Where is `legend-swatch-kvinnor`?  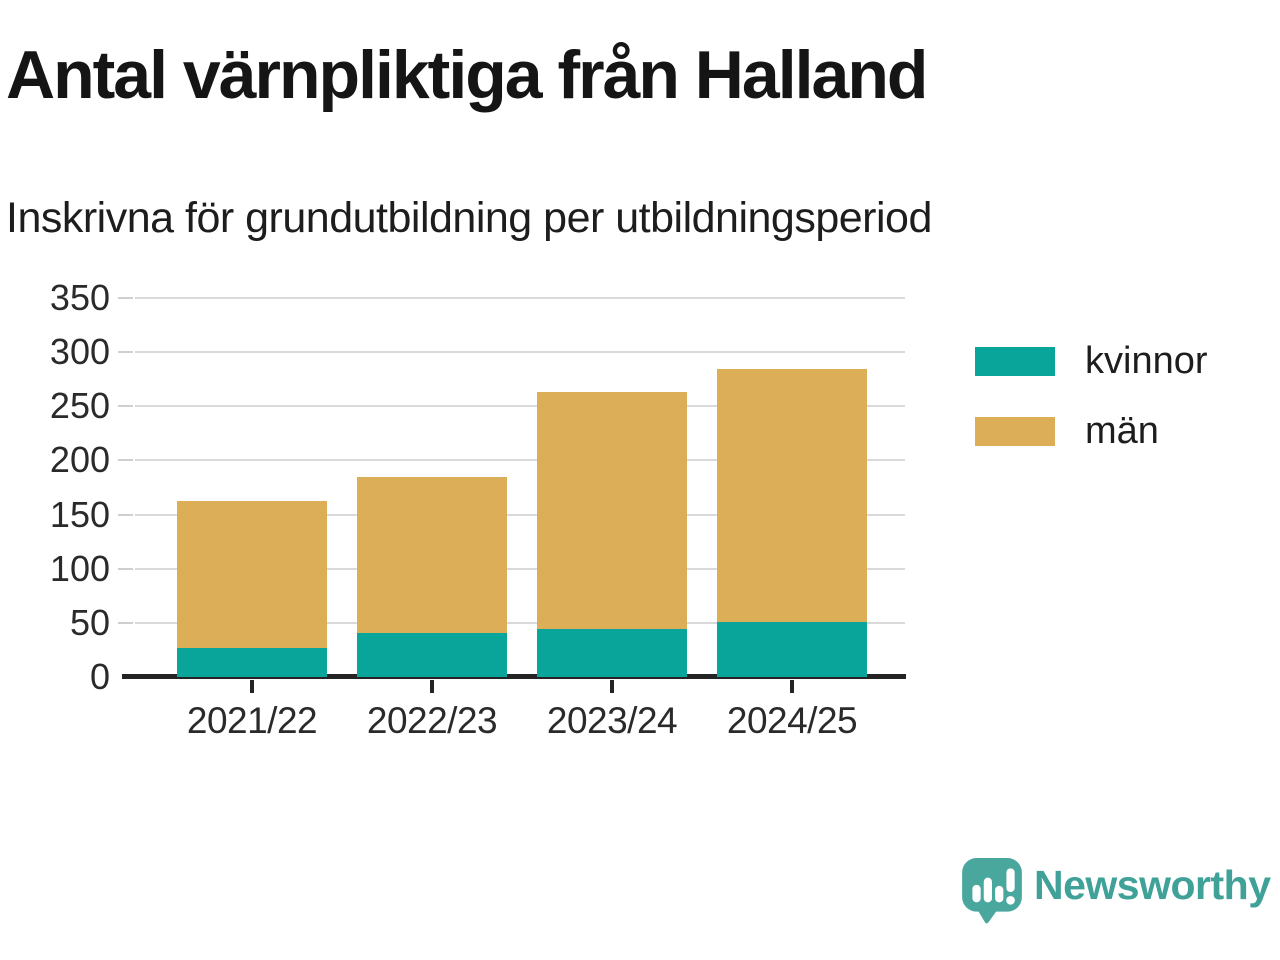
legend-swatch-kvinnor is located at coordinates (1015, 361).